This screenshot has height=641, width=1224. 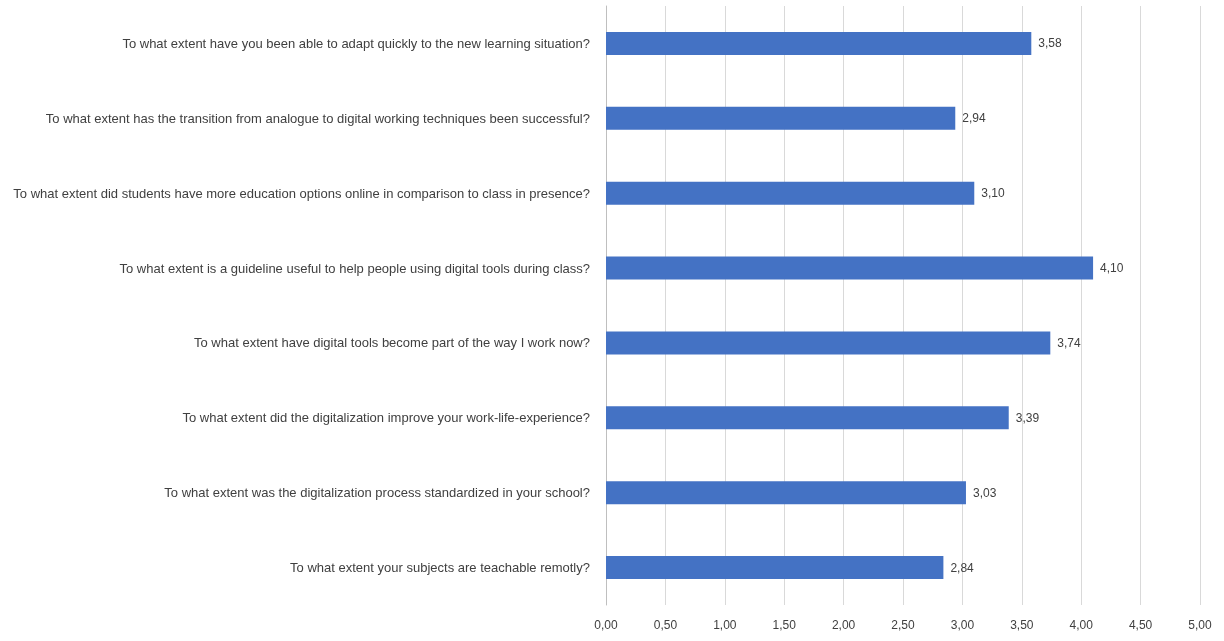 What do you see at coordinates (354, 268) in the screenshot?
I see `y-tick-label: To what extent is a guideline useful to help people using digital tools during class?` at bounding box center [354, 268].